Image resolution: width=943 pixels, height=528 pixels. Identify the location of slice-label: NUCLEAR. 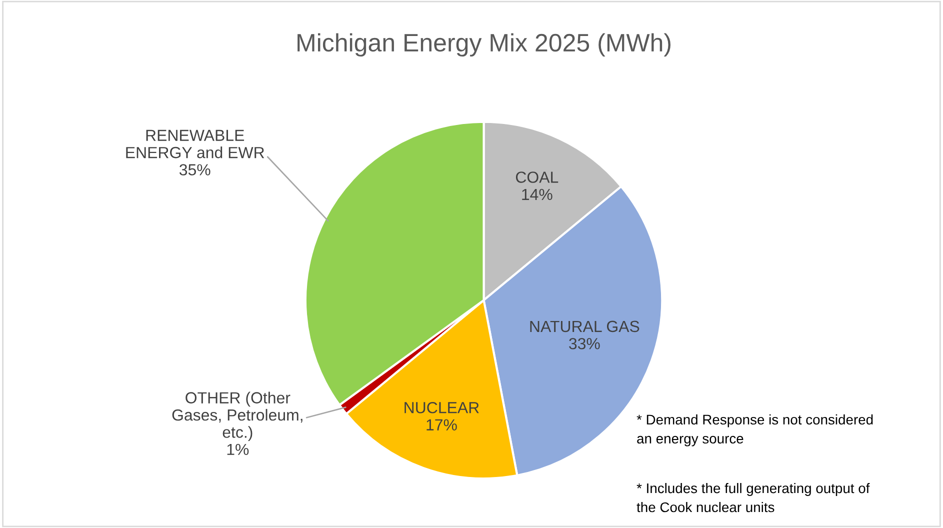
(441, 408).